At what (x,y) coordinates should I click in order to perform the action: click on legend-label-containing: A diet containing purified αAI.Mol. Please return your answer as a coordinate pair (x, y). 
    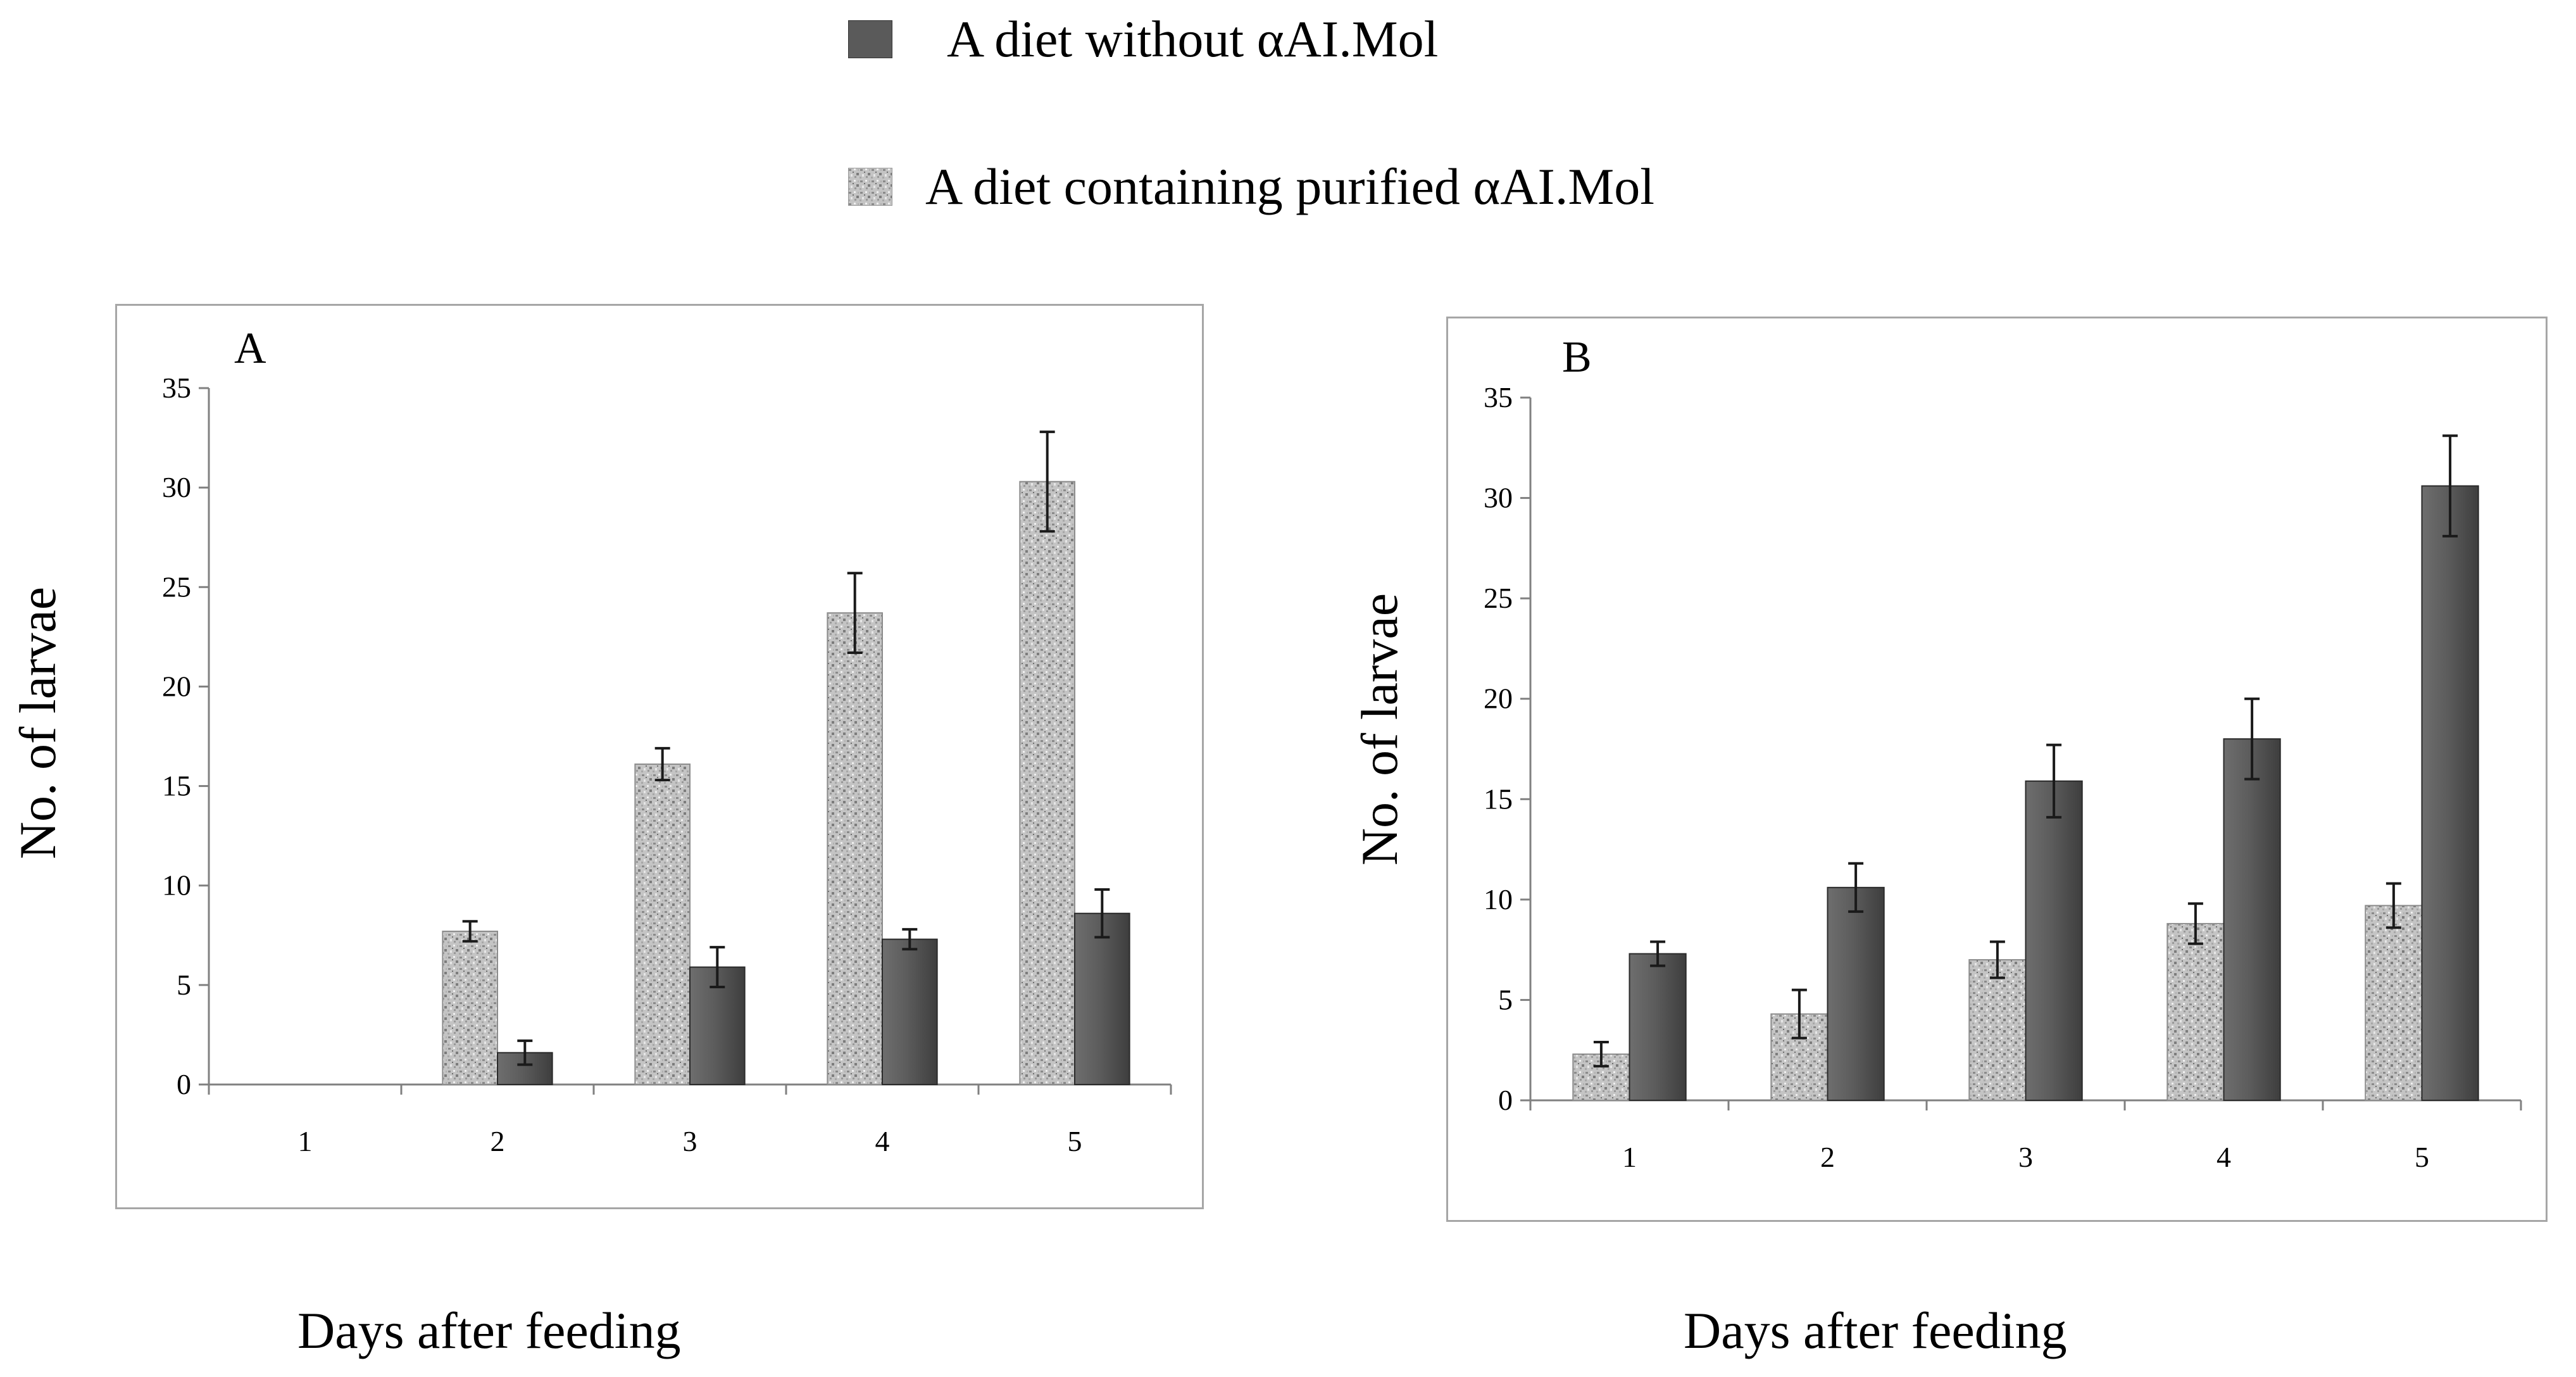
    Looking at the image, I should click on (1290, 186).